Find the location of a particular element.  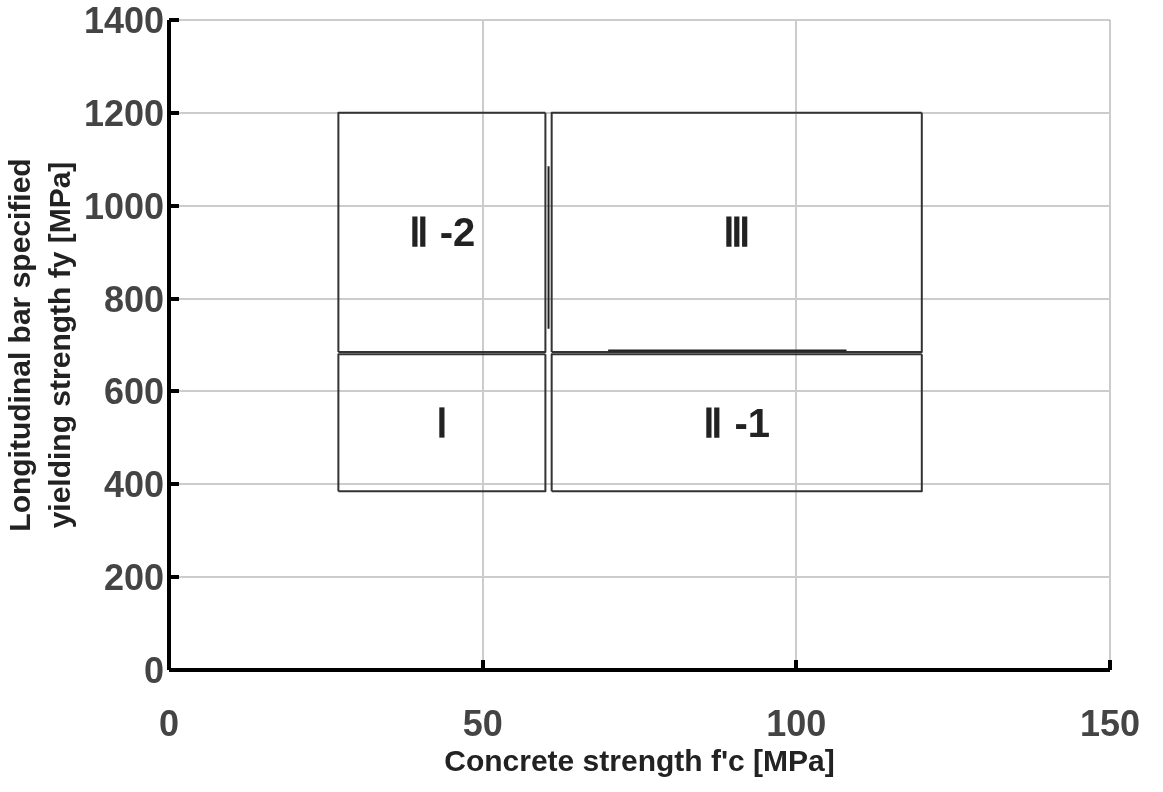

annotation: Ⅱ -1 is located at coordinates (737, 422).